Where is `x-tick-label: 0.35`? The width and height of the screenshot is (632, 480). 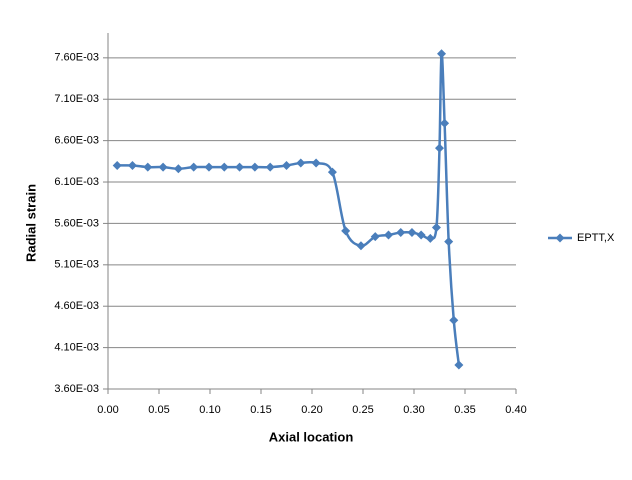 x-tick-label: 0.35 is located at coordinates (464, 410).